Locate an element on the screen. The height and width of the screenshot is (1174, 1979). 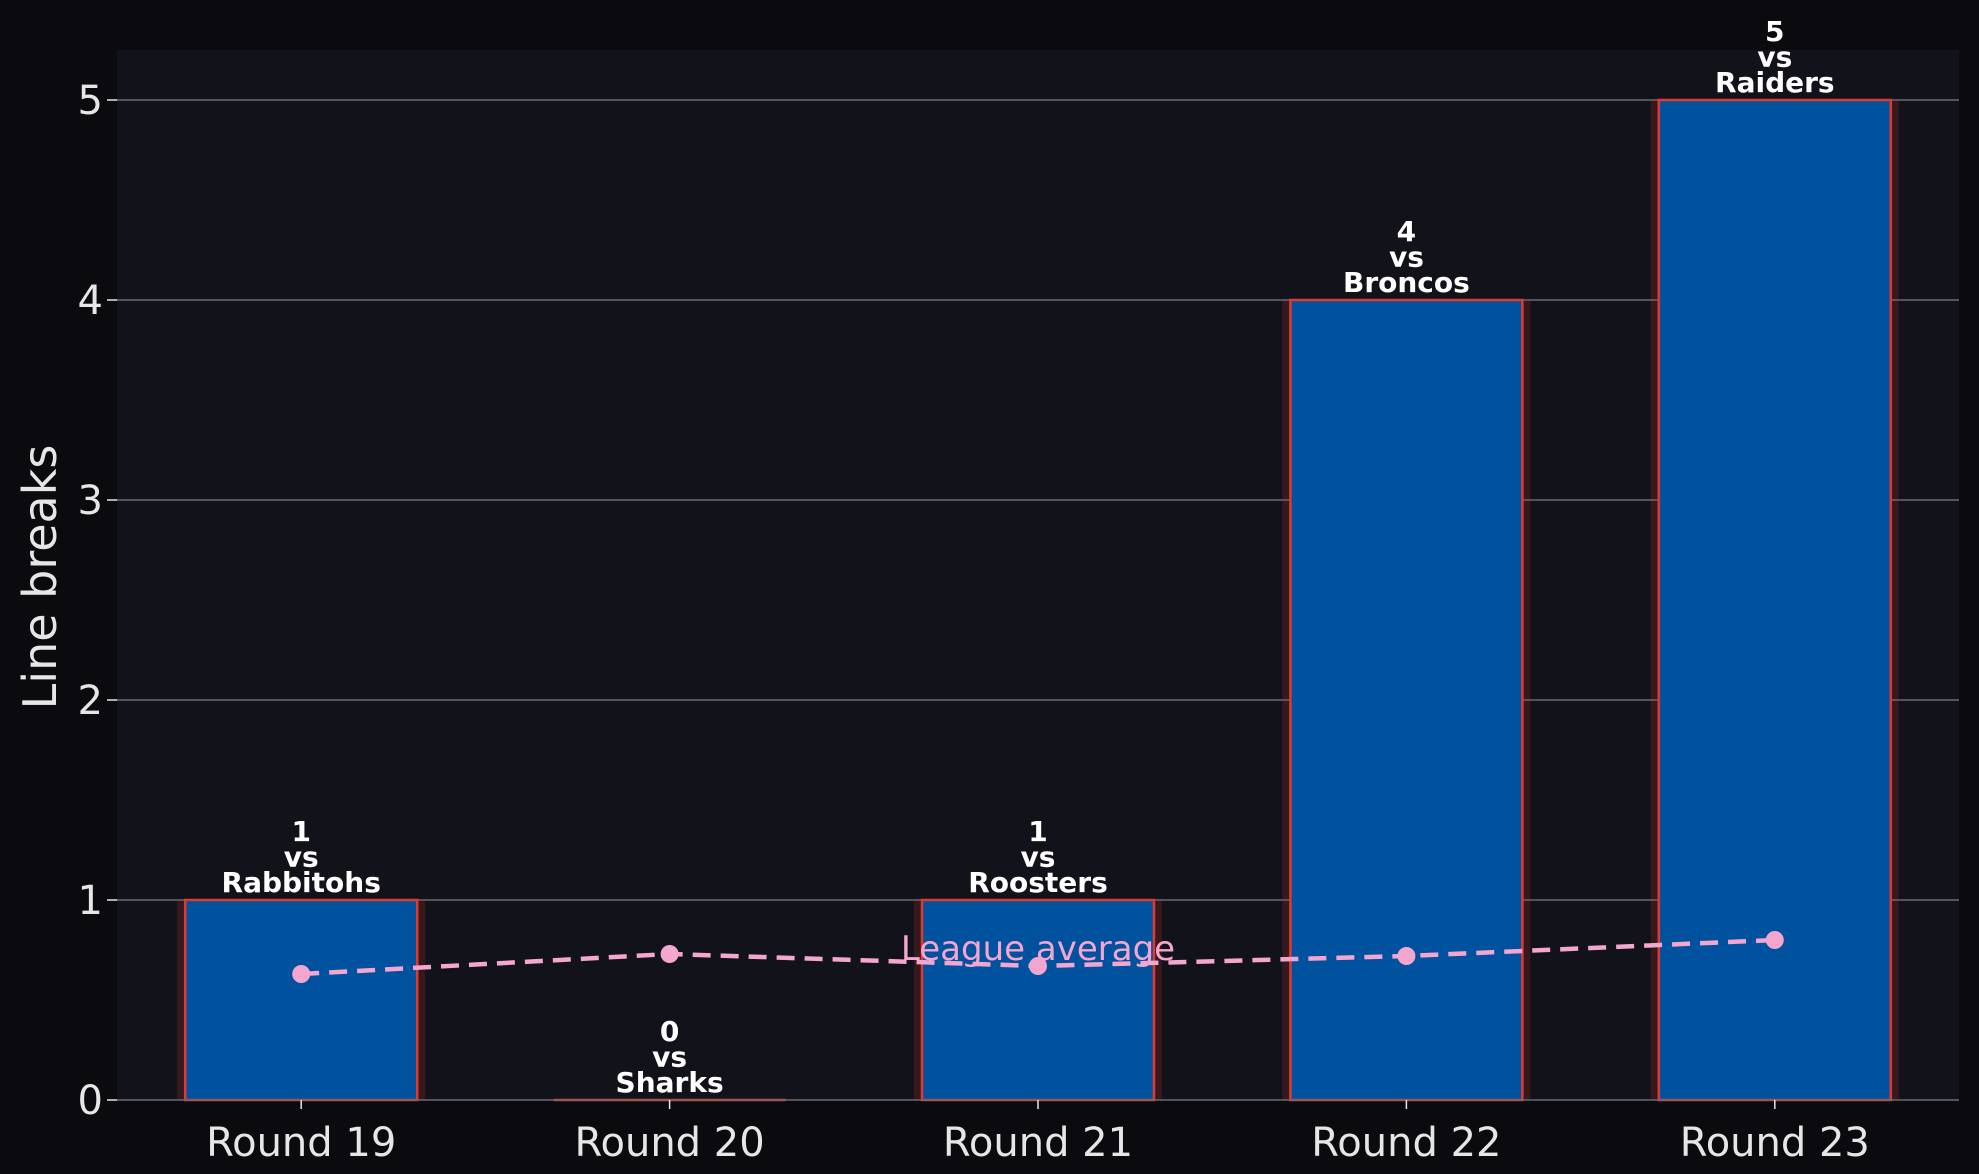
league-average-line: League average is located at coordinates (1038, 956).